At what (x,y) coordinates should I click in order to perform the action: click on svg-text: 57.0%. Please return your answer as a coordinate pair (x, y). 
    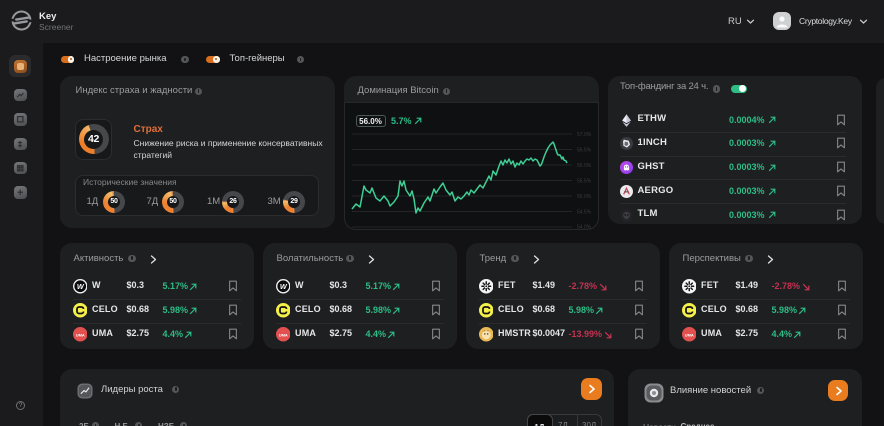
    Looking at the image, I should click on (584, 135).